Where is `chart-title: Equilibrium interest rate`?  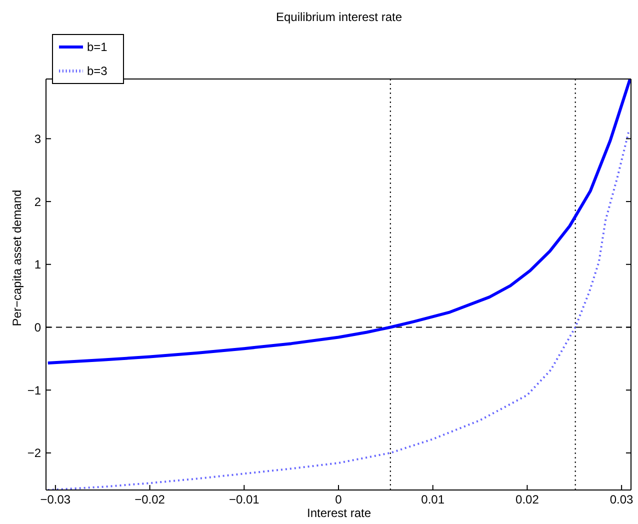 chart-title: Equilibrium interest rate is located at coordinates (339, 17).